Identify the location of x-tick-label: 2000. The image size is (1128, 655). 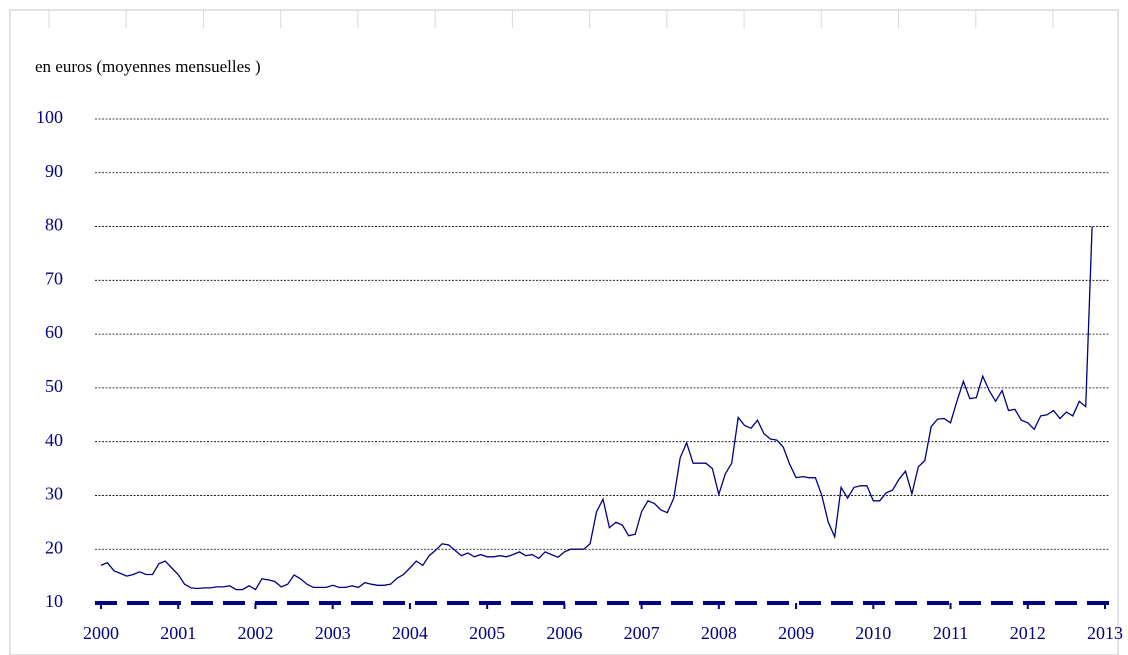
(101, 633).